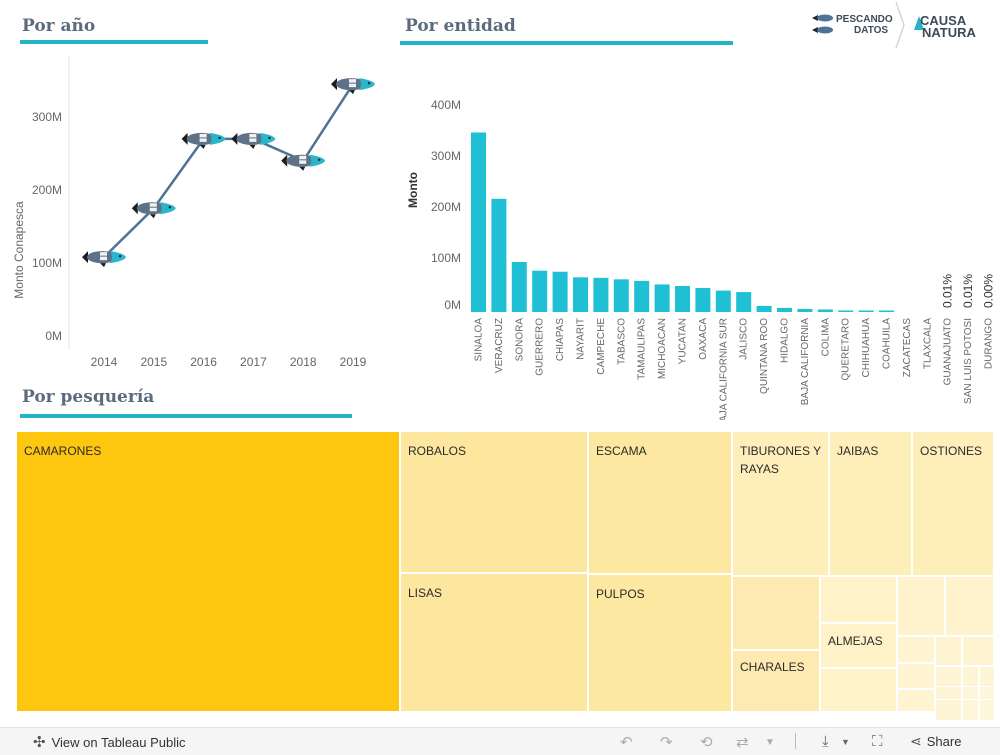 This screenshot has width=1000, height=755. I want to click on x-tick-label: BAJA CALIFORNIA, so click(805, 362).